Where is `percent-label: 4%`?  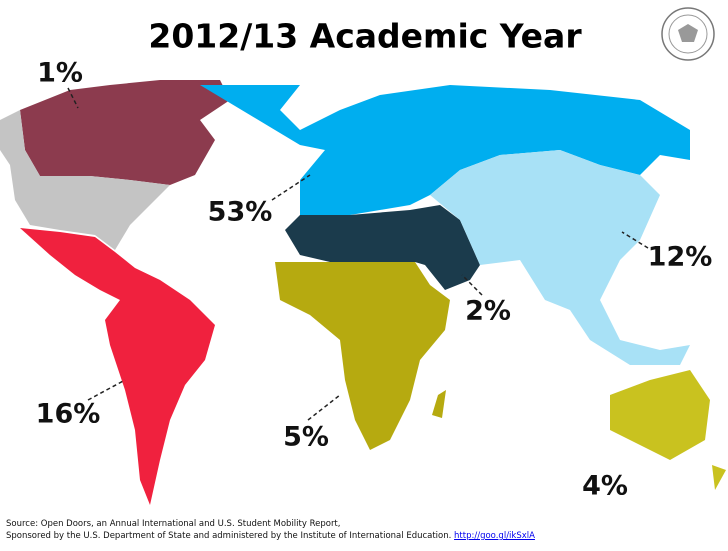 percent-label: 4% is located at coordinates (605, 486).